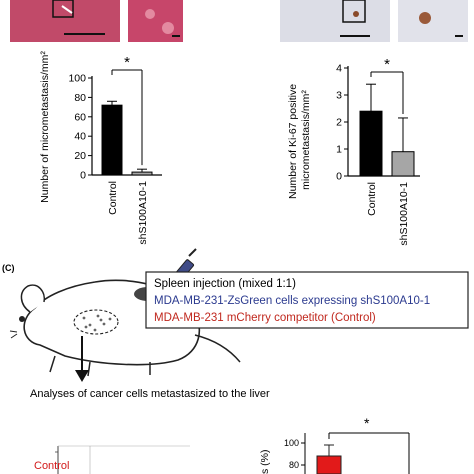  What do you see at coordinates (339, 96) in the screenshot?
I see `chart2-ytick-label: 3` at bounding box center [339, 96].